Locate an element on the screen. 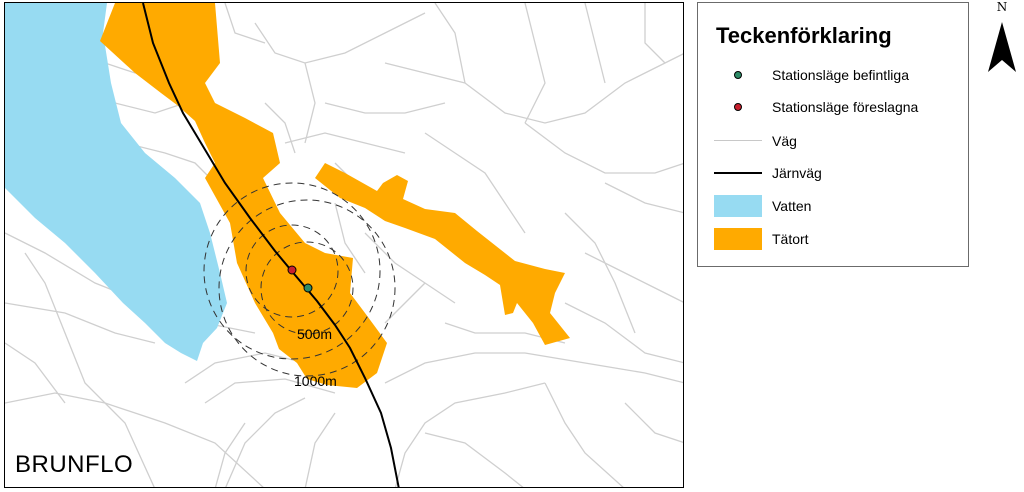 The image size is (1024, 492). railway-symbol is located at coordinates (738, 173).